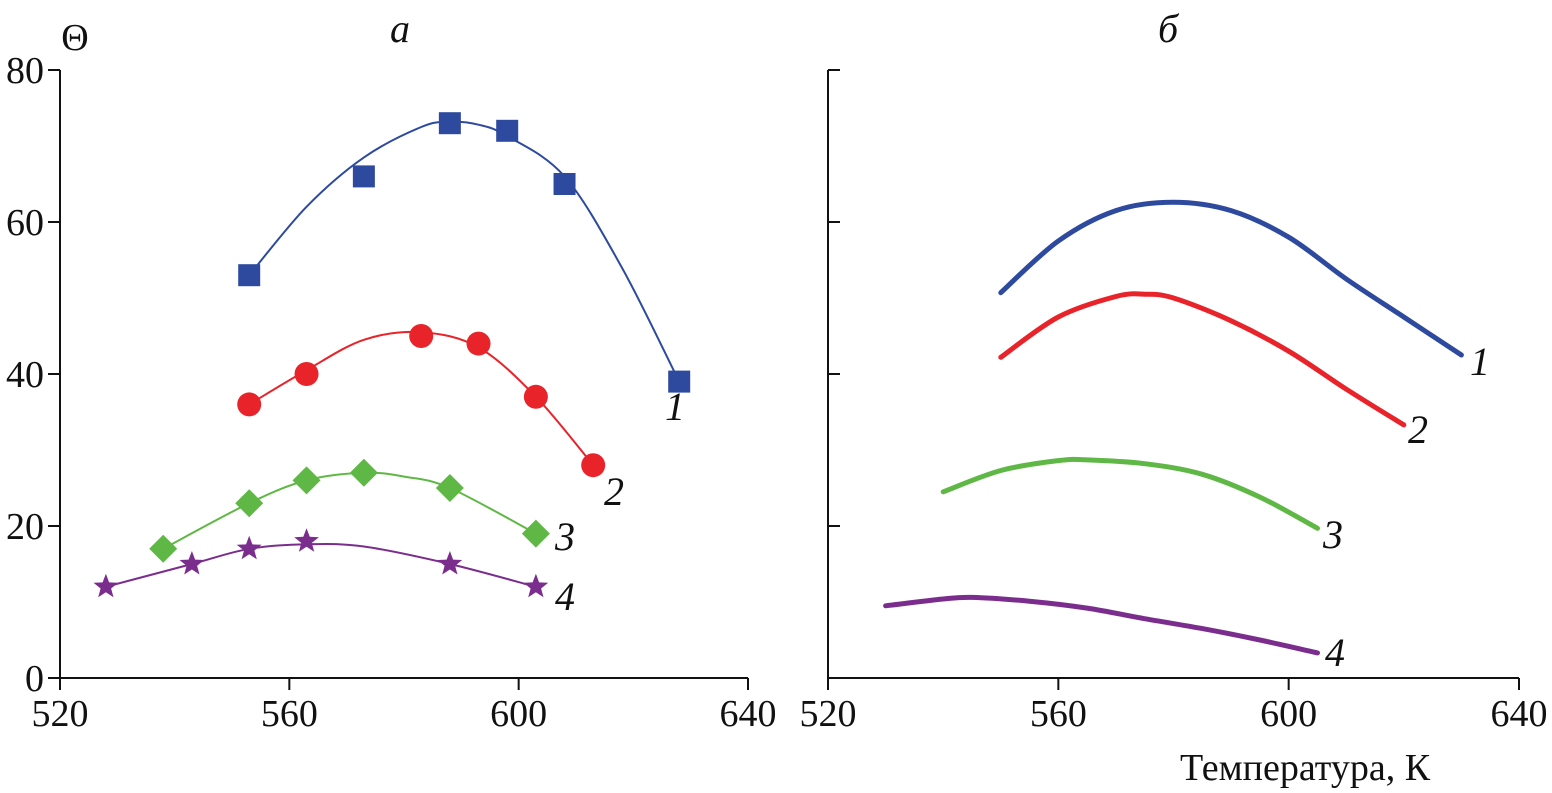 The height and width of the screenshot is (793, 1552). I want to click on panel-b-x-tick-label: 640, so click(1519, 714).